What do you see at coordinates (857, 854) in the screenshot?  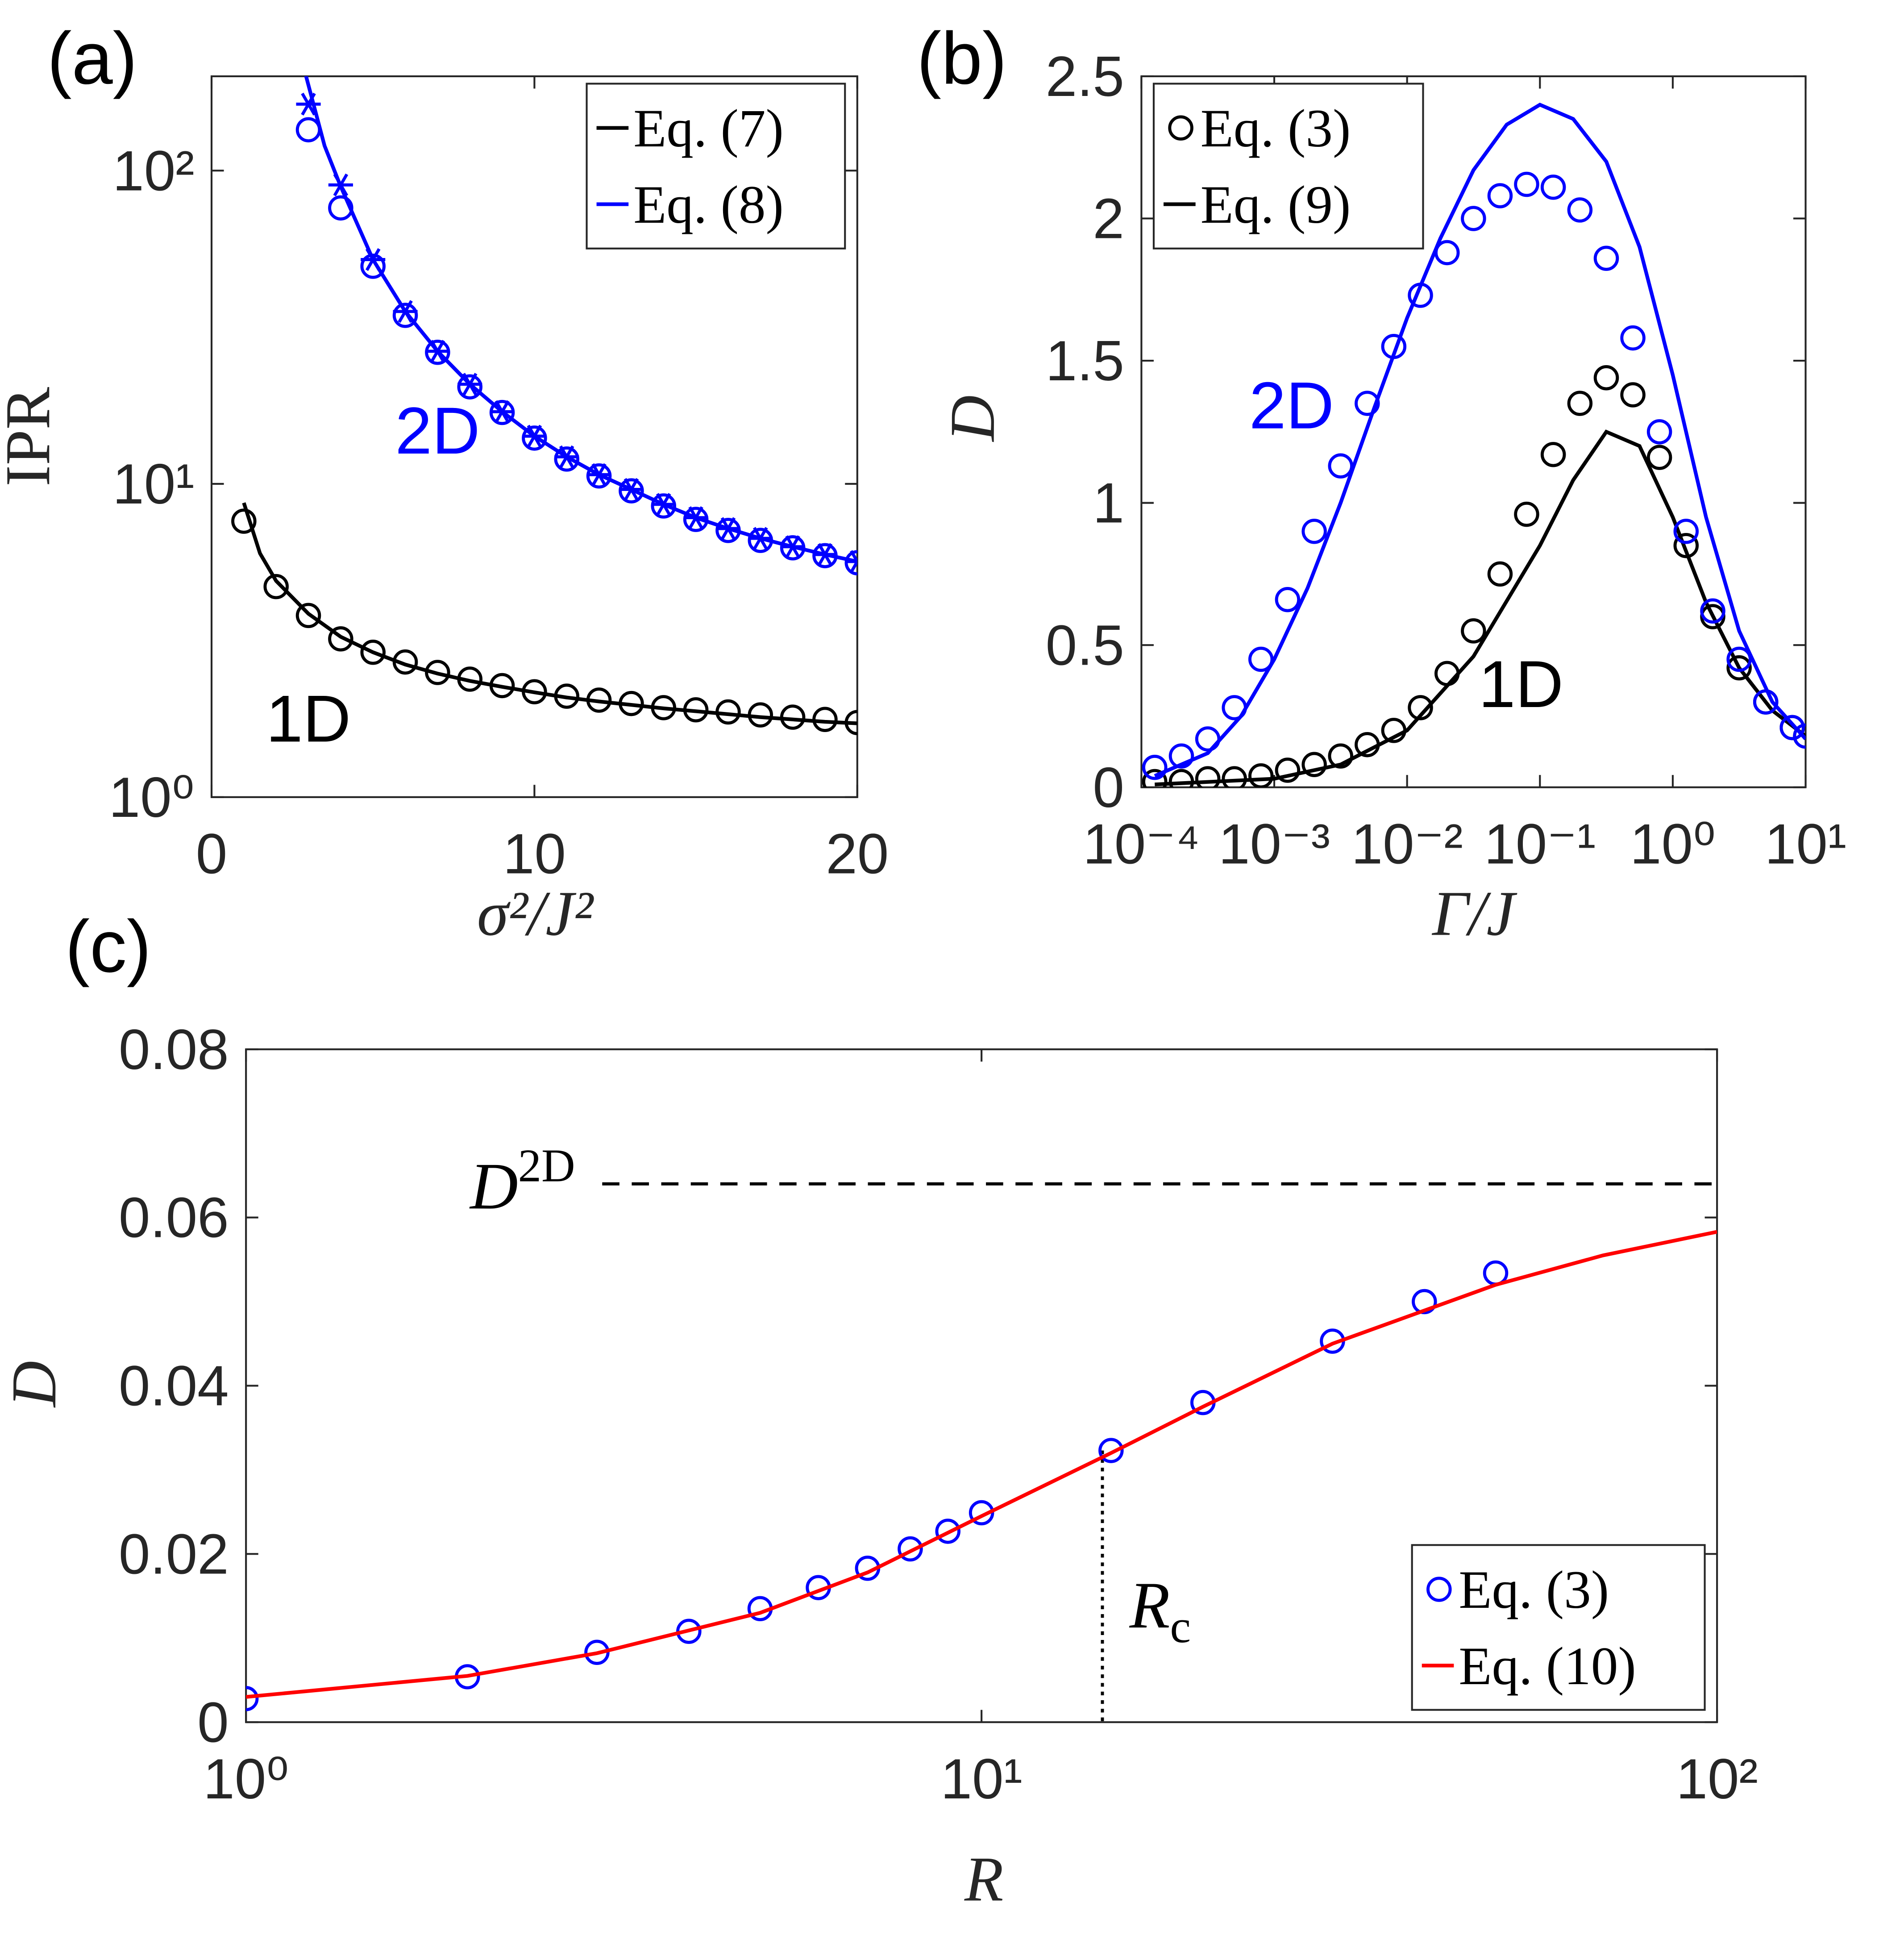 I see `x-tick-label: 20` at bounding box center [857, 854].